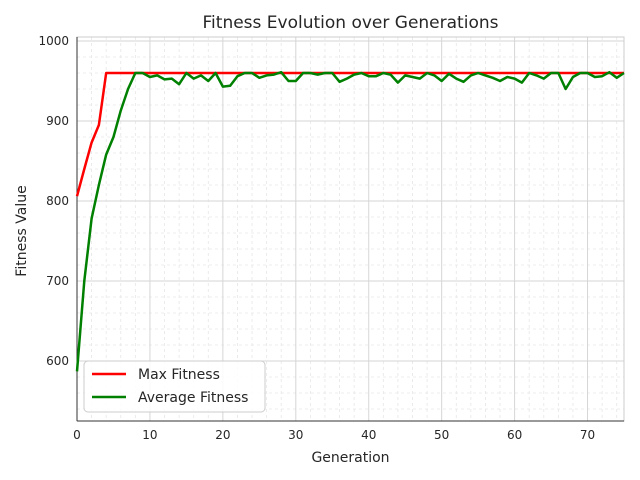  I want to click on x-axis-ticks: 0 10 20 30 40 50 60 70, so click(334, 435).